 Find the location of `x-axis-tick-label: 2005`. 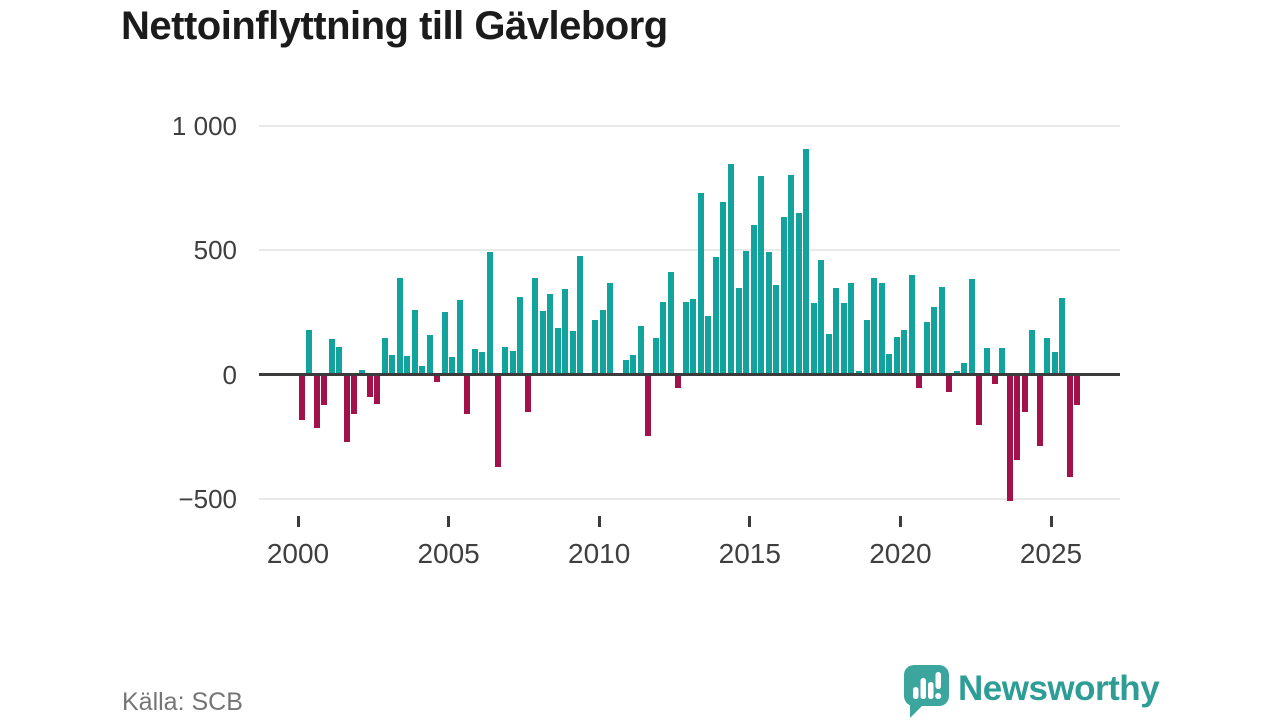

x-axis-tick-label: 2005 is located at coordinates (448, 553).